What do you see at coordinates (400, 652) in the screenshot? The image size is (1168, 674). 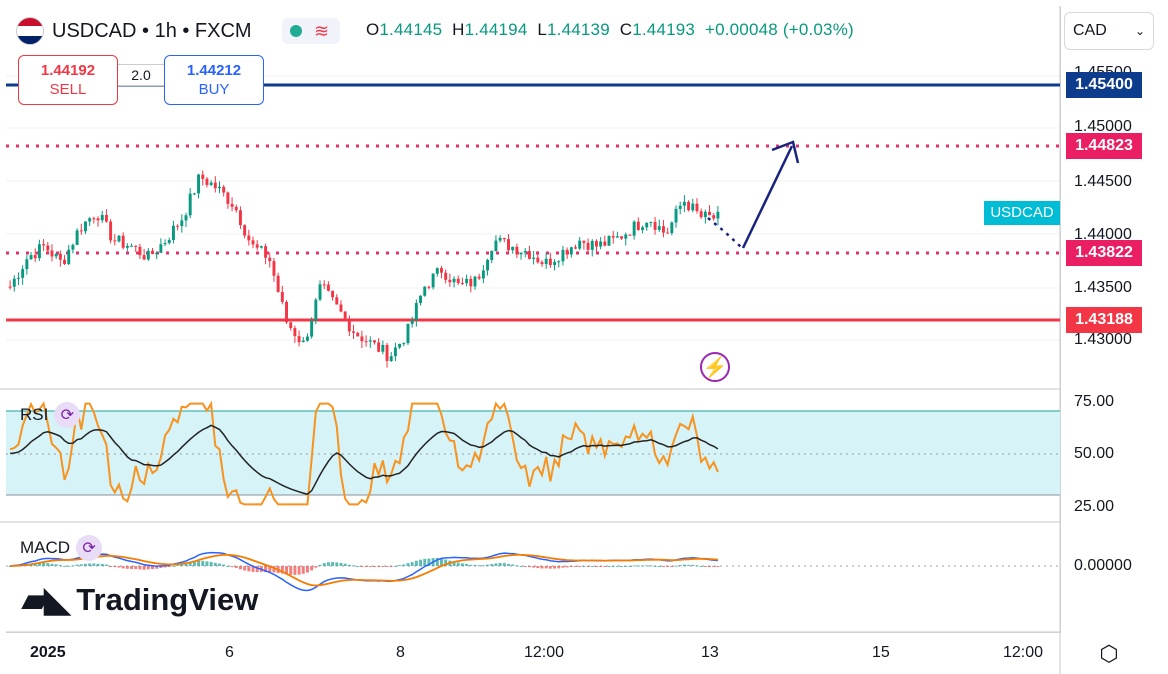 I see `time-label: 8` at bounding box center [400, 652].